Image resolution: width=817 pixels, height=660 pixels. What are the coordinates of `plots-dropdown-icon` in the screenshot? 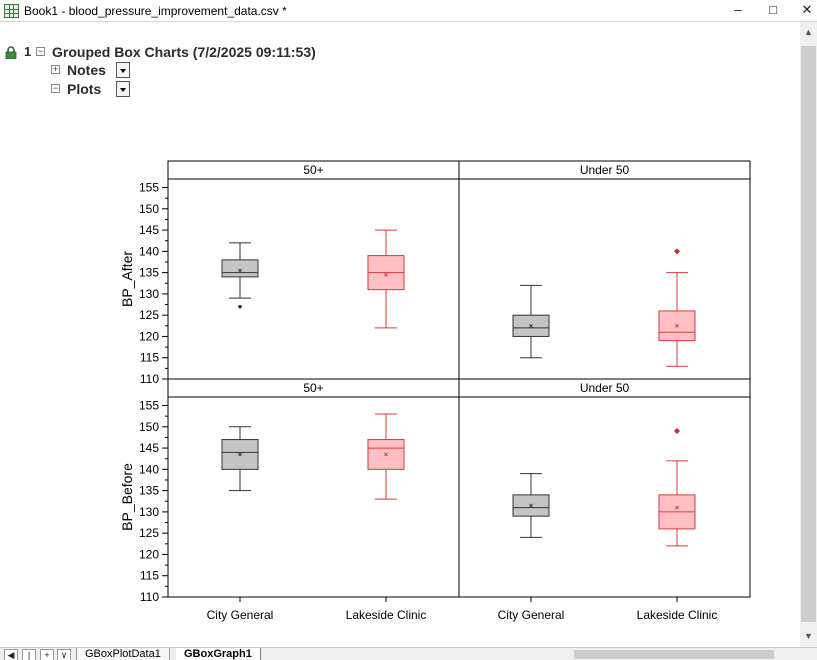 It's located at (123, 89).